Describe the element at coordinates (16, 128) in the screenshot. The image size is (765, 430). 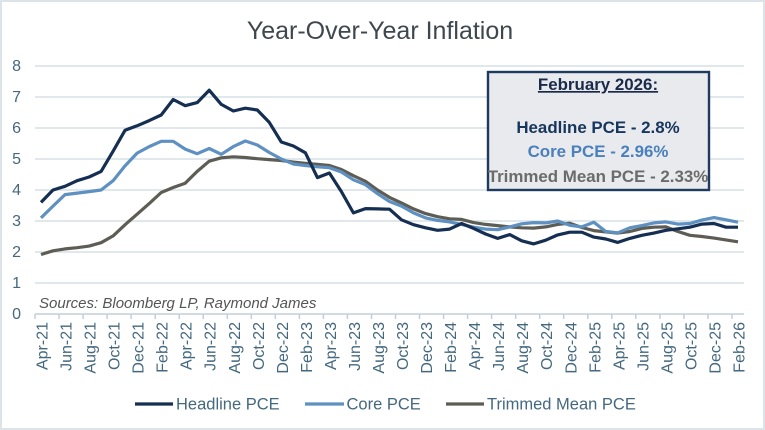
I see `svg-text: 6` at that location.